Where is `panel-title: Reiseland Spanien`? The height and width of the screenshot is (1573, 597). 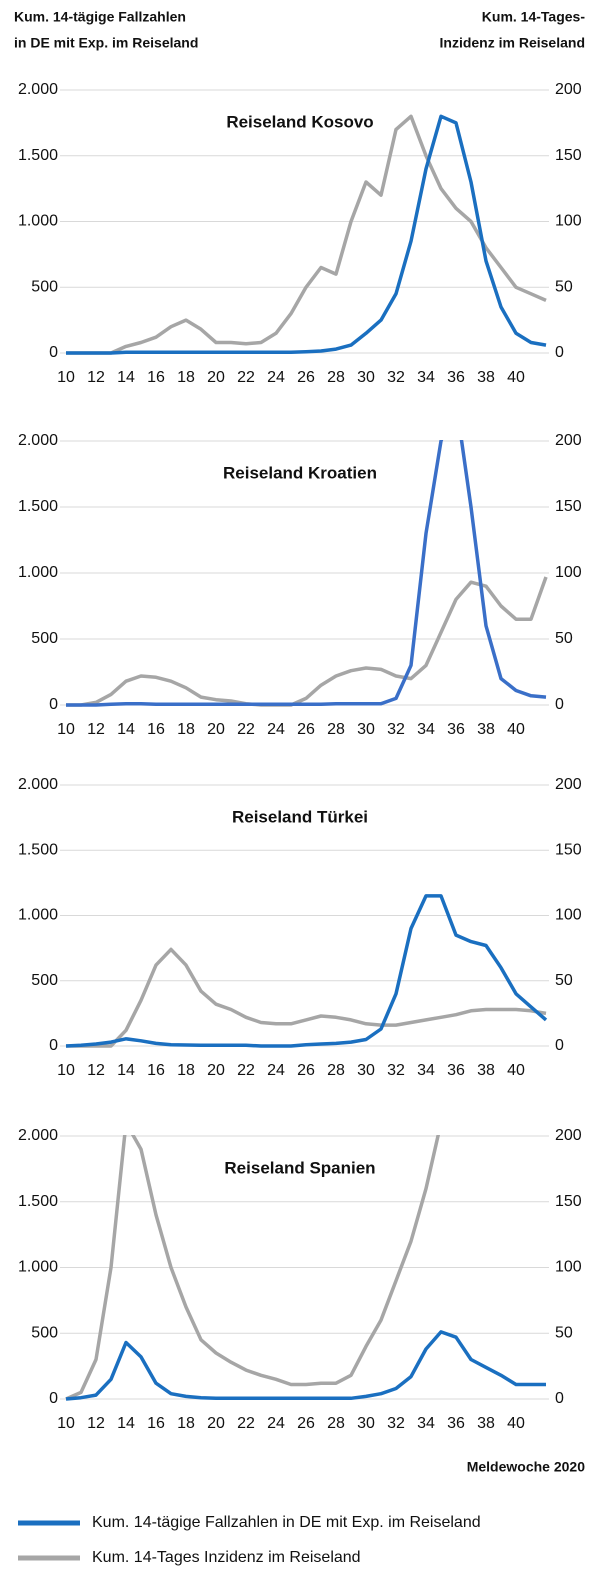
panel-title: Reiseland Spanien is located at coordinates (299, 1167).